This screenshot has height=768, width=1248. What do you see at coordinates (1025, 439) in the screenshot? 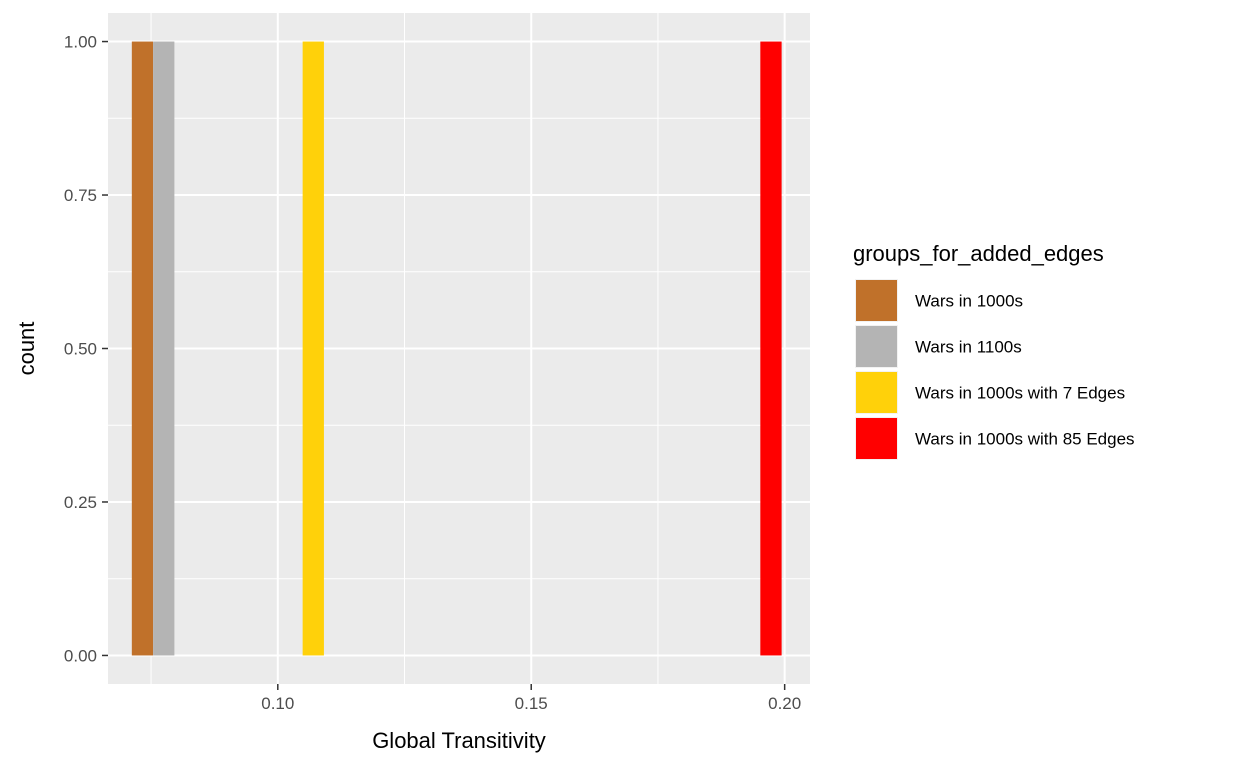
I see `legend-label: Wars in 1000s with 85 Edges` at bounding box center [1025, 439].